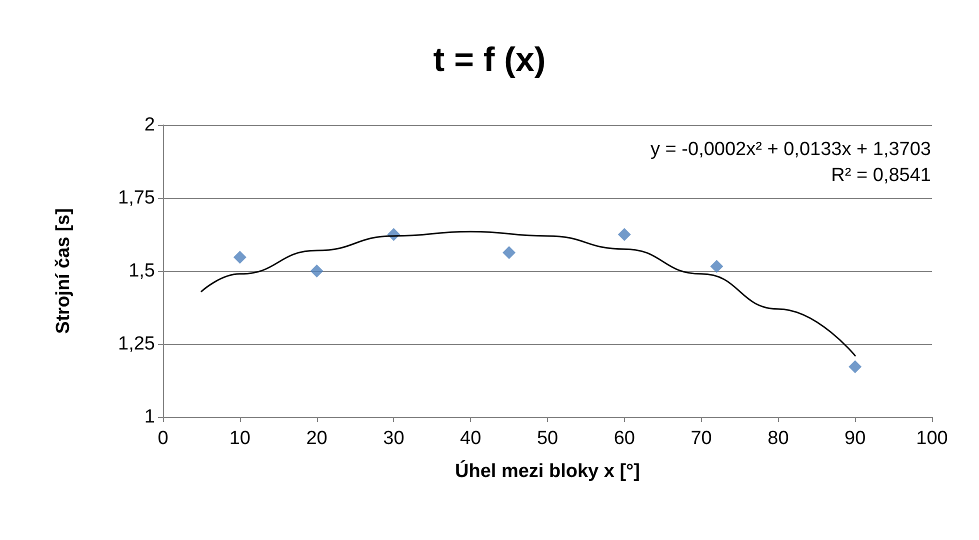  I want to click on y-axis-title: Strojní čas [s], so click(63, 271).